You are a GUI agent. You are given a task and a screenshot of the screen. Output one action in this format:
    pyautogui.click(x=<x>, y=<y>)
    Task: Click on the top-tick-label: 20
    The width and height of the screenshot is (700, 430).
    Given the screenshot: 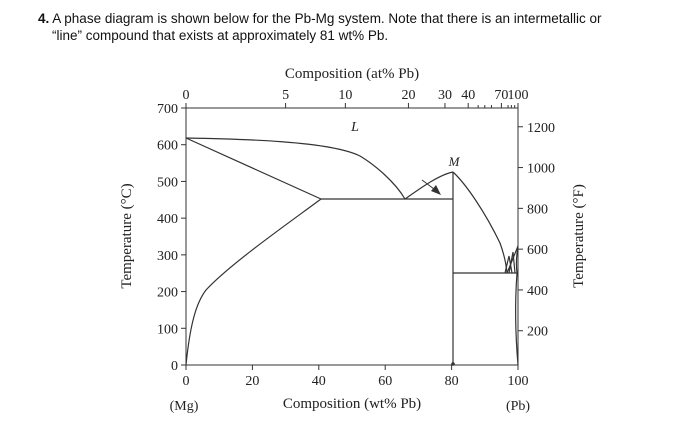 What is the action you would take?
    pyautogui.click(x=408, y=95)
    